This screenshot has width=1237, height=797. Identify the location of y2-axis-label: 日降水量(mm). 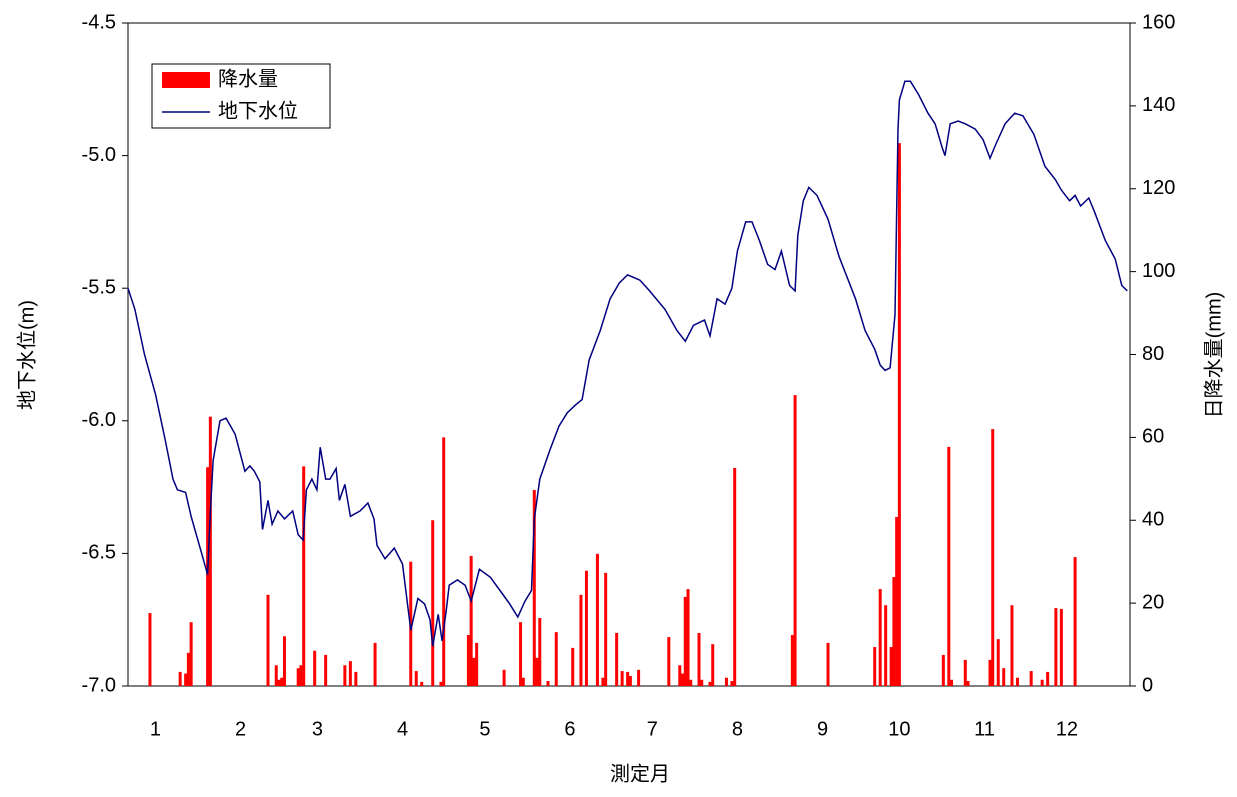
(1213, 355).